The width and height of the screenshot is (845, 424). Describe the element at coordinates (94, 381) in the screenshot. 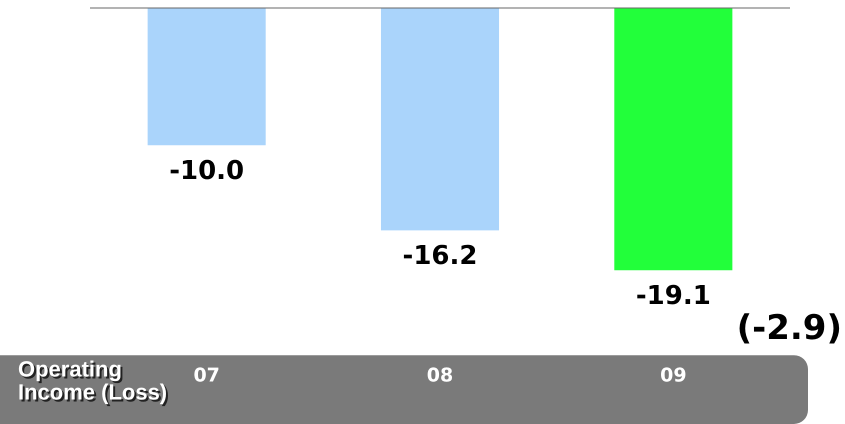

I see `x-axis-title: Operating Income (Loss)` at that location.